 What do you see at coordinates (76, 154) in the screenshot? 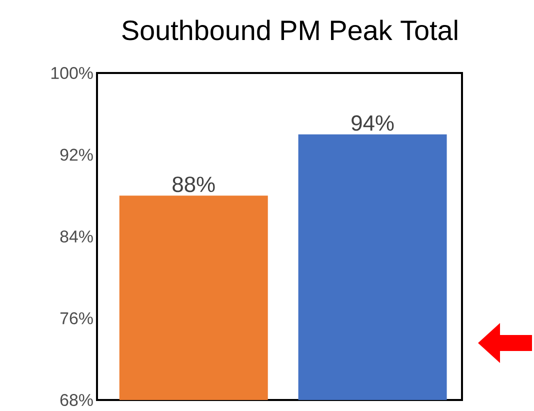
I see `y-tick-label: 92%` at bounding box center [76, 154].